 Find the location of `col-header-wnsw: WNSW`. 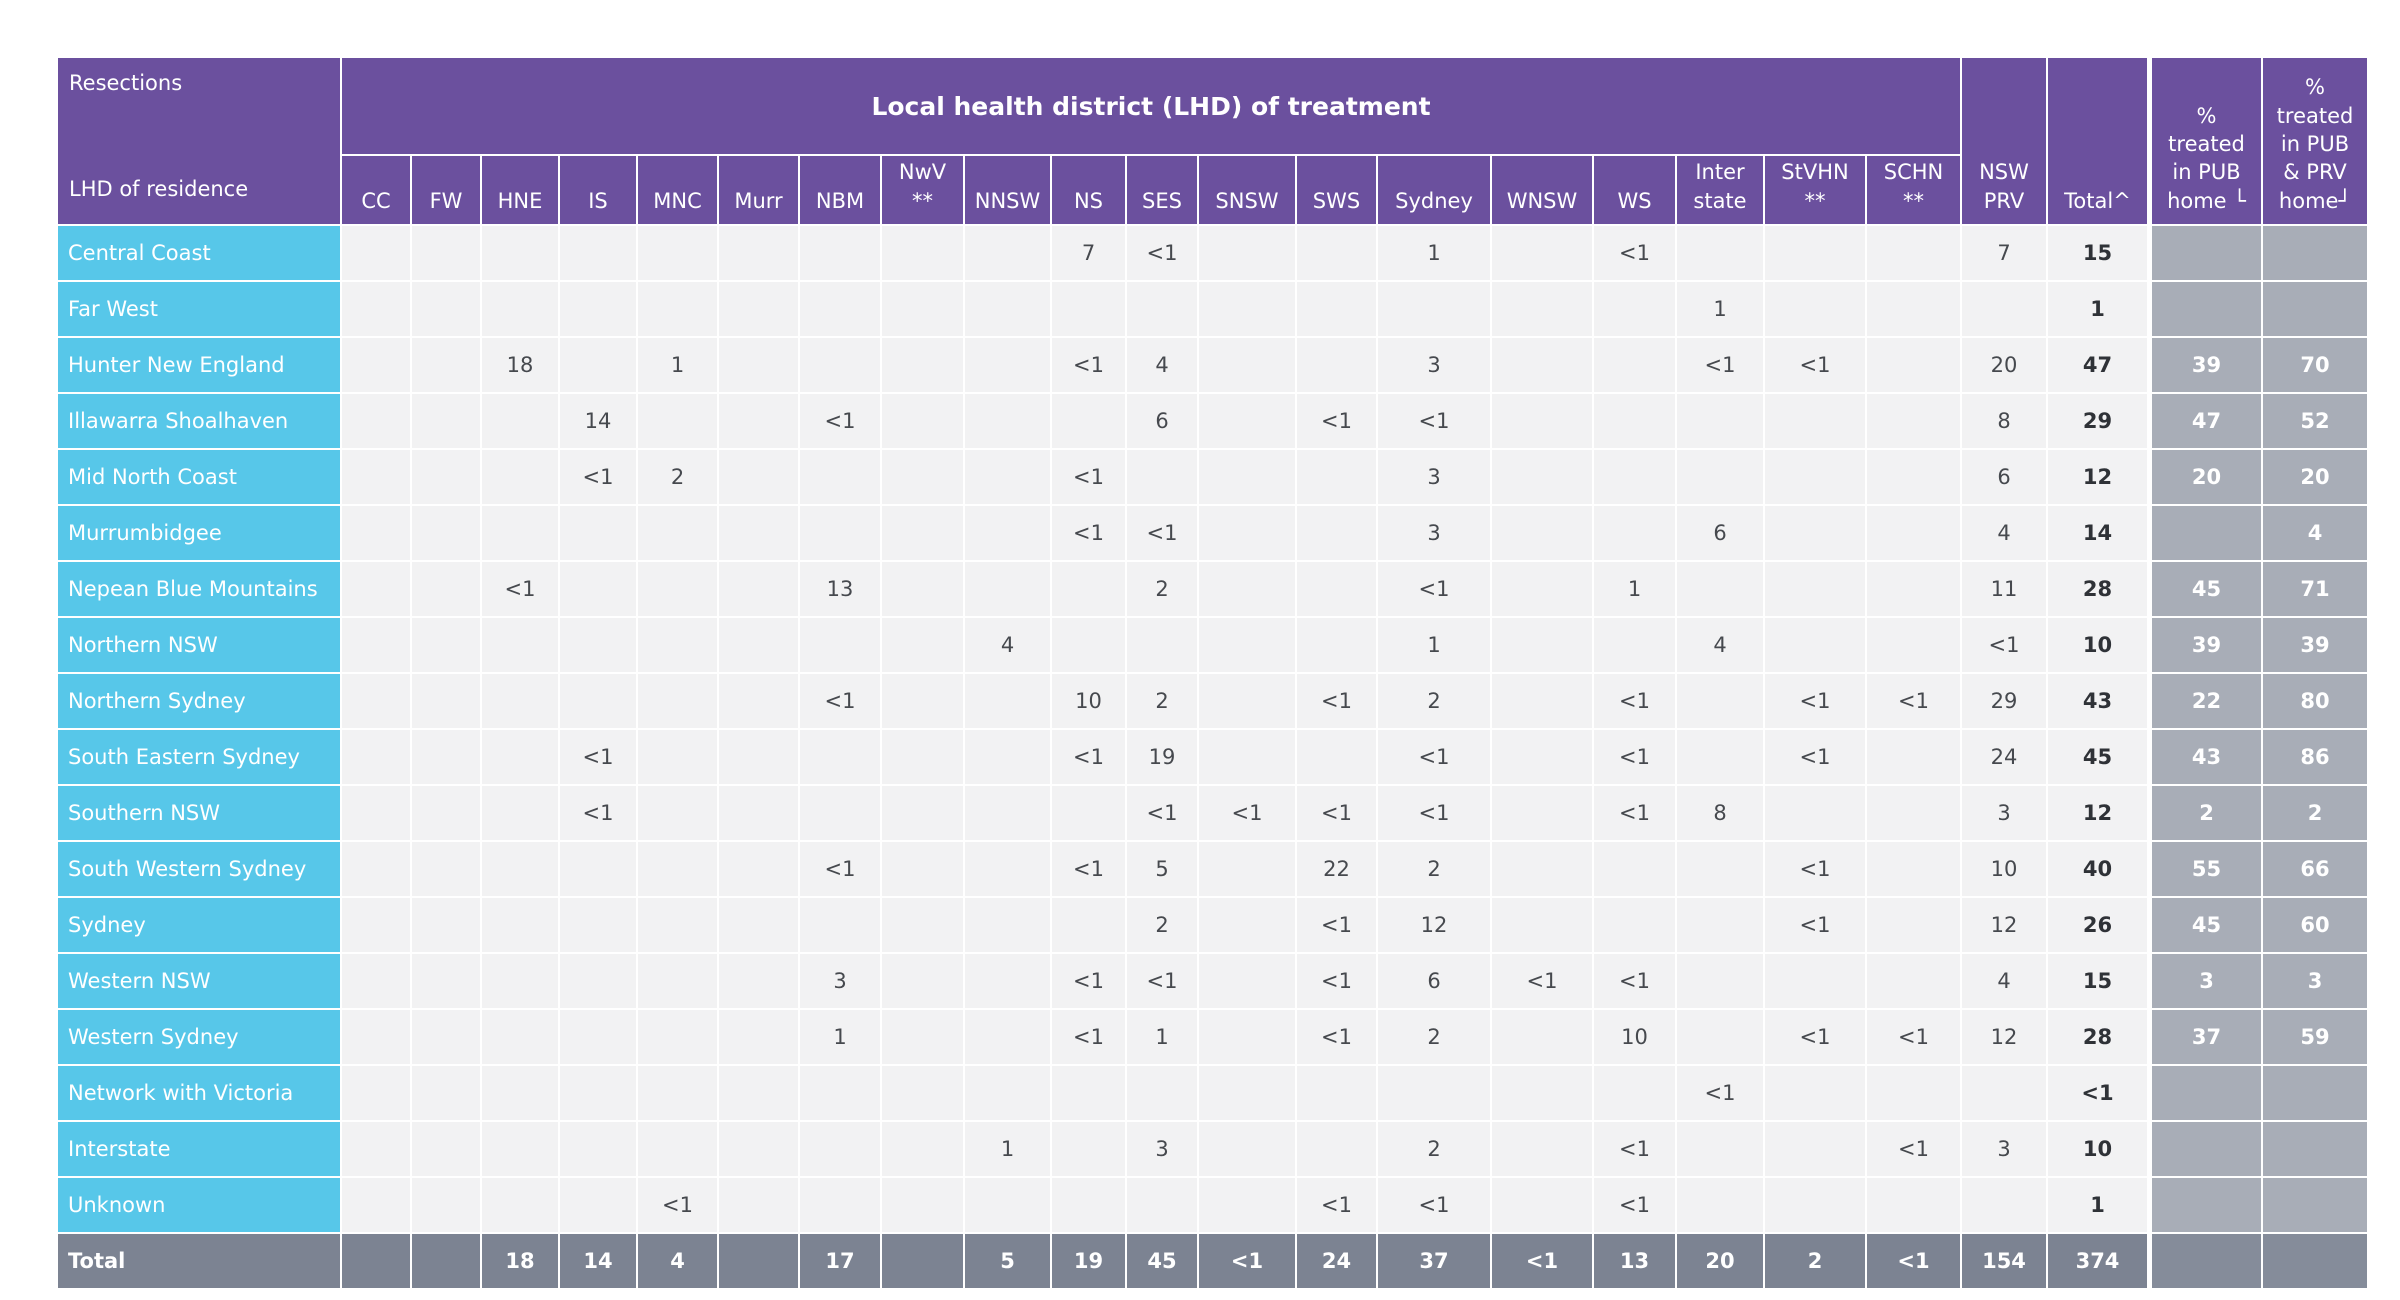

col-header-wnsw: WNSW is located at coordinates (1542, 190).